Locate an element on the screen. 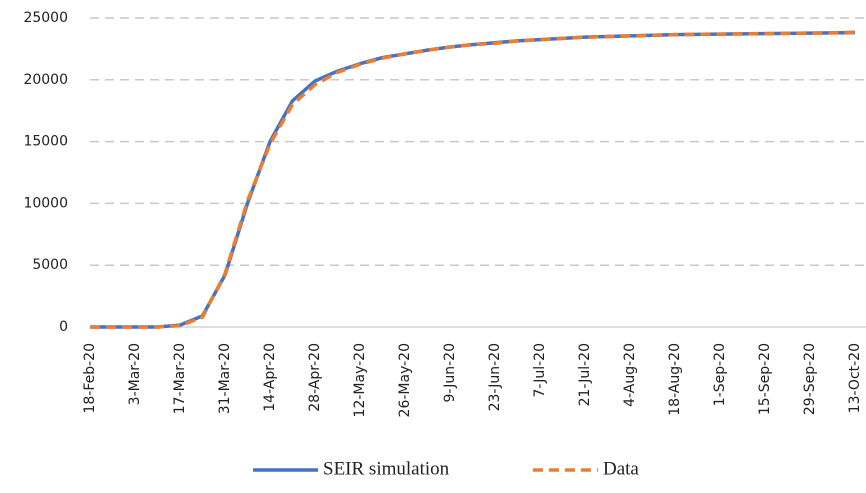  legend: SEIR simulation Data is located at coordinates (446, 468).